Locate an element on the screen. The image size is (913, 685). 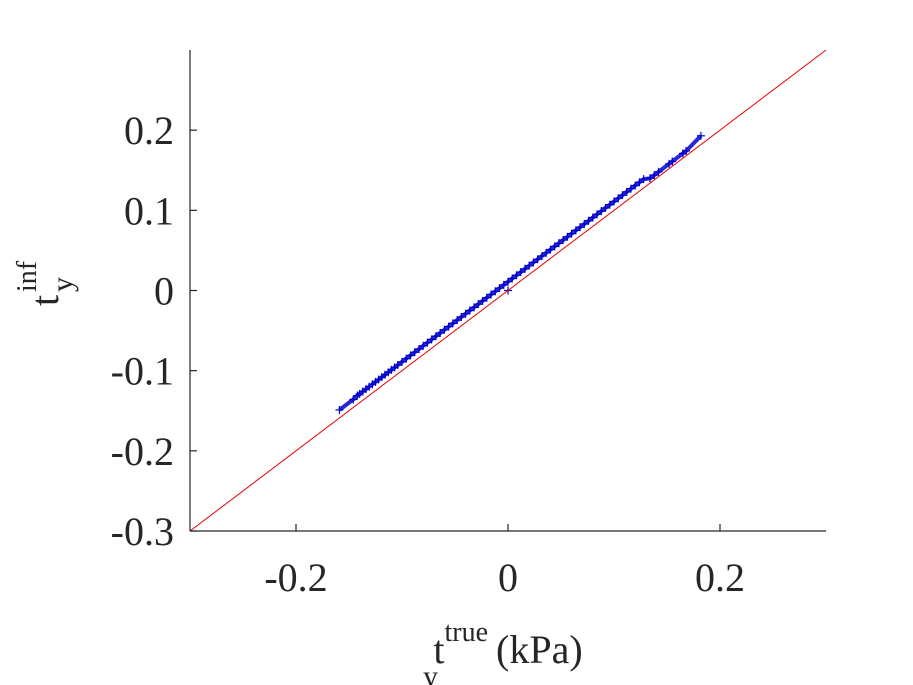
y-tick-label: 0 is located at coordinates (164, 291).